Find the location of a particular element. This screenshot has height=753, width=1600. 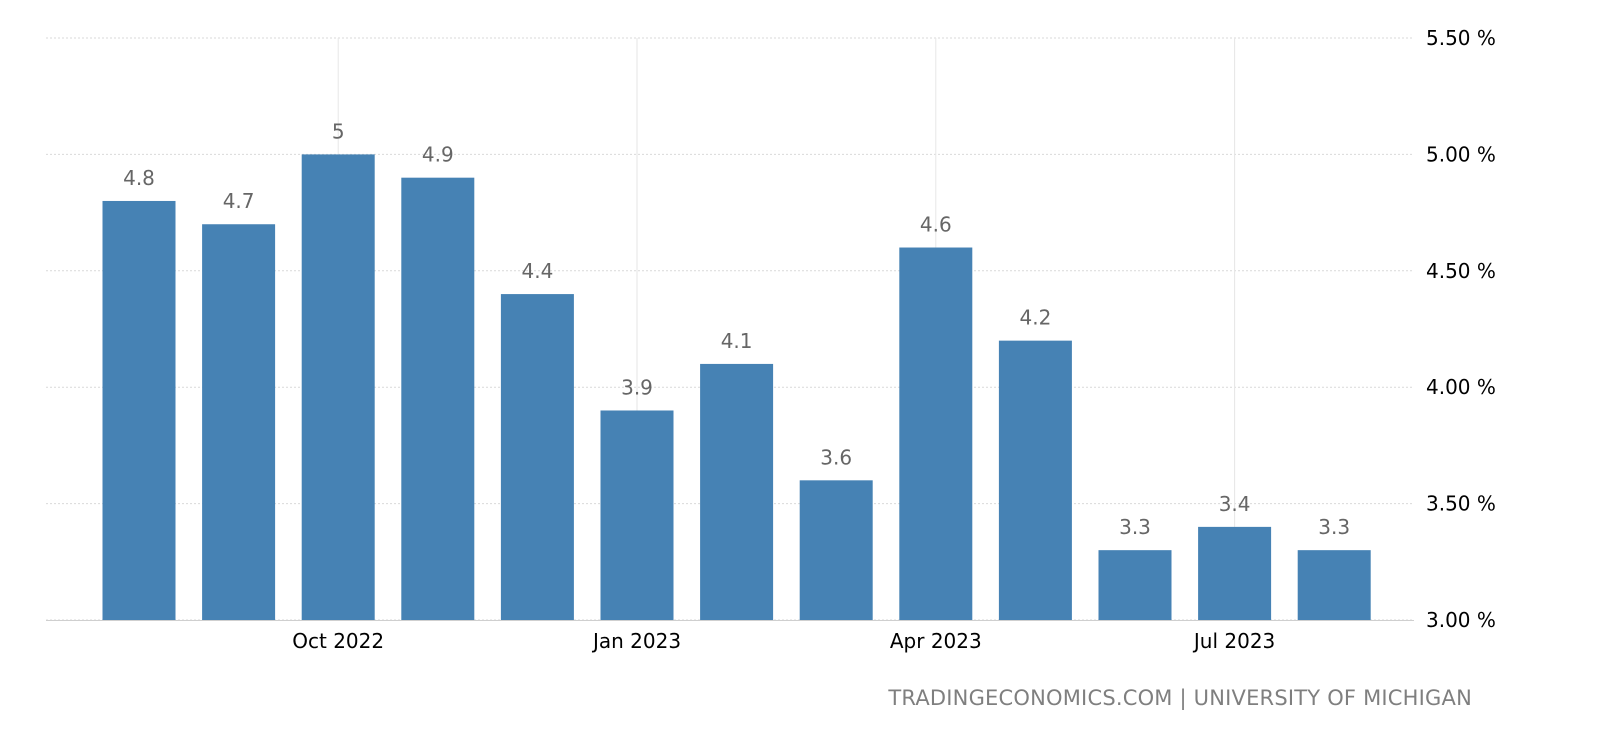

y-tick-label: 3.50 % is located at coordinates (1461, 504).